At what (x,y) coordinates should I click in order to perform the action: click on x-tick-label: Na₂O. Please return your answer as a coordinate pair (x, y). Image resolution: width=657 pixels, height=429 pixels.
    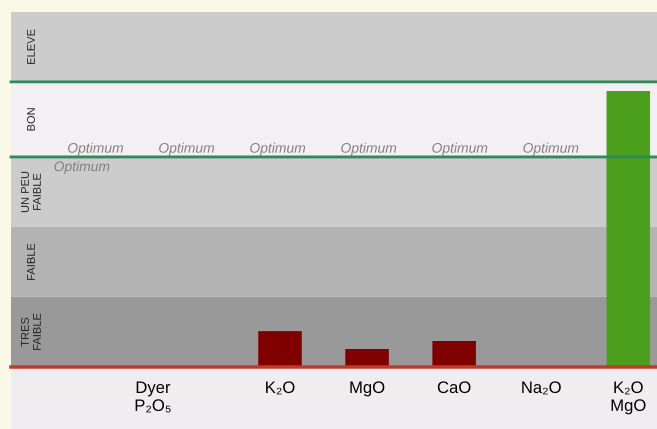
    Looking at the image, I should click on (541, 387).